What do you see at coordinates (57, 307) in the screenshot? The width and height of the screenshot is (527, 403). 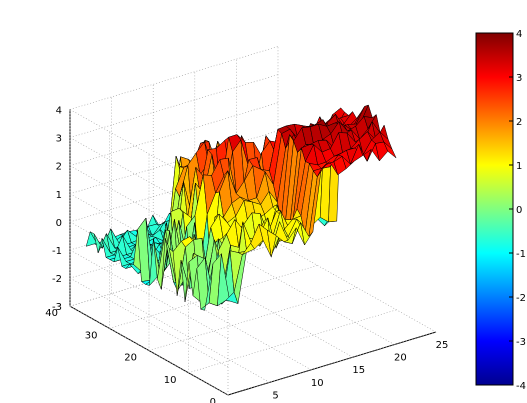 I see `z-tick-label: -3` at bounding box center [57, 307].